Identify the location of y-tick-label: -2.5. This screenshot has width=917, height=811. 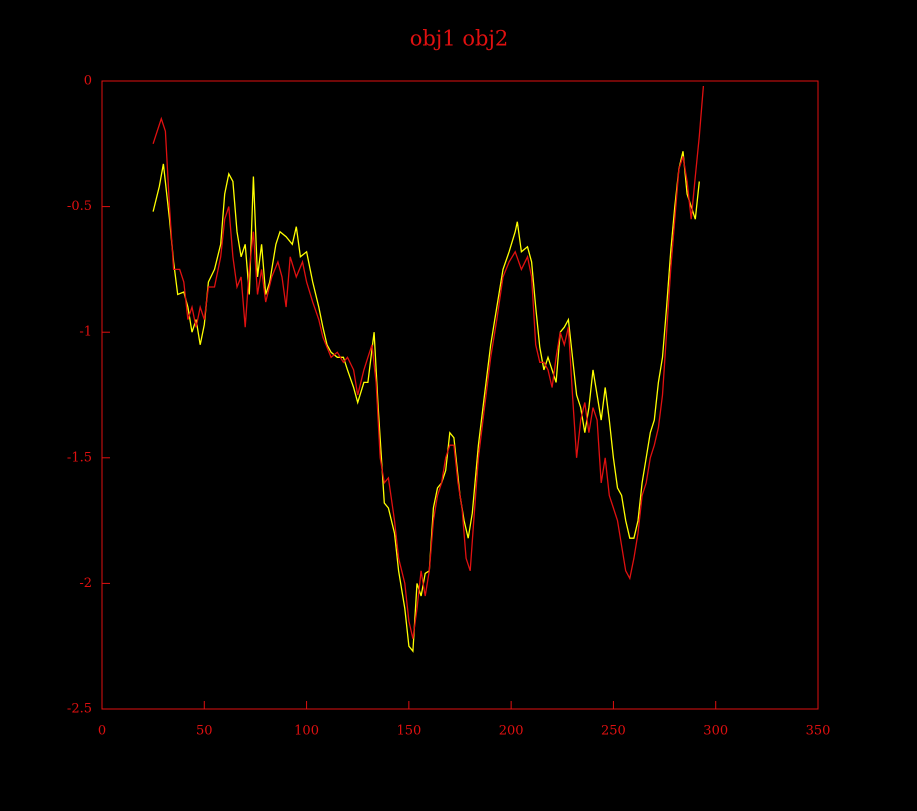
(79, 709).